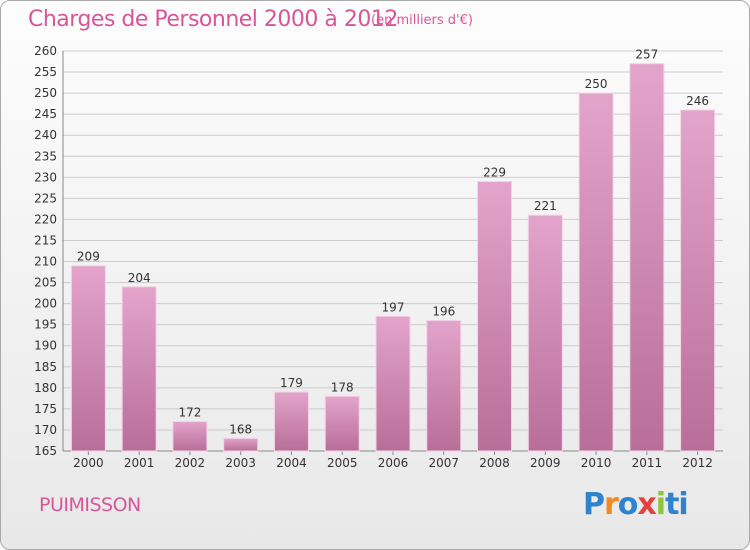 Image resolution: width=750 pixels, height=550 pixels. I want to click on value-label-2008: 229, so click(494, 173).